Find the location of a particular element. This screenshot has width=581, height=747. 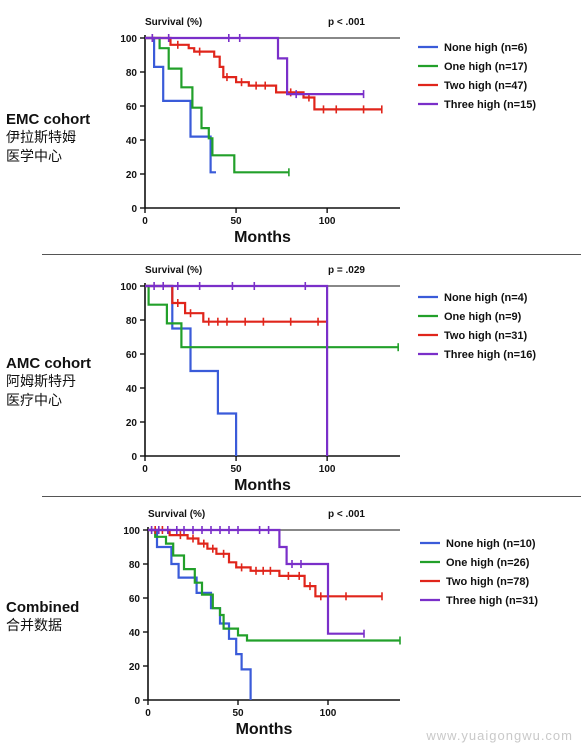

legend-label: One high (n=9) is located at coordinates (483, 317).